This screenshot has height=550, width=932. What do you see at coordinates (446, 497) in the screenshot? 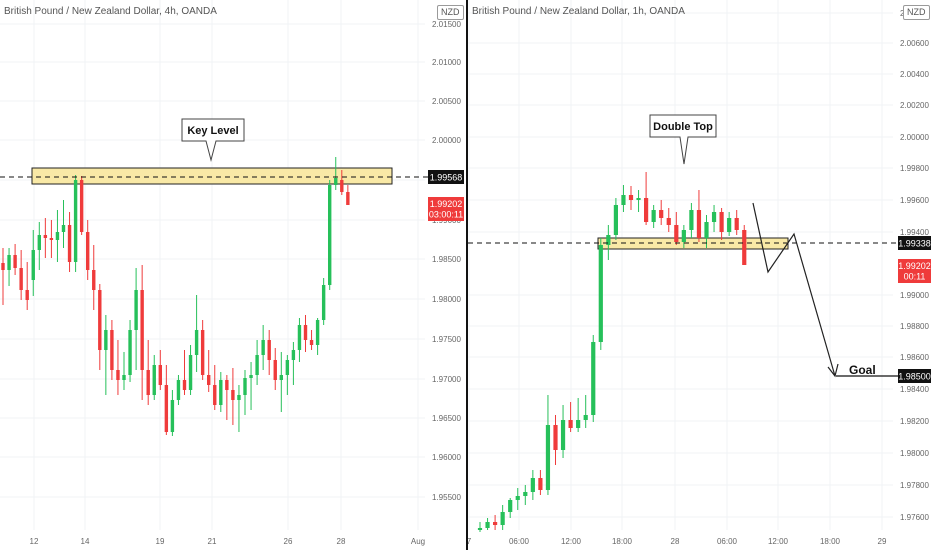
I see `left-price-tick: 1.95500` at bounding box center [446, 497].